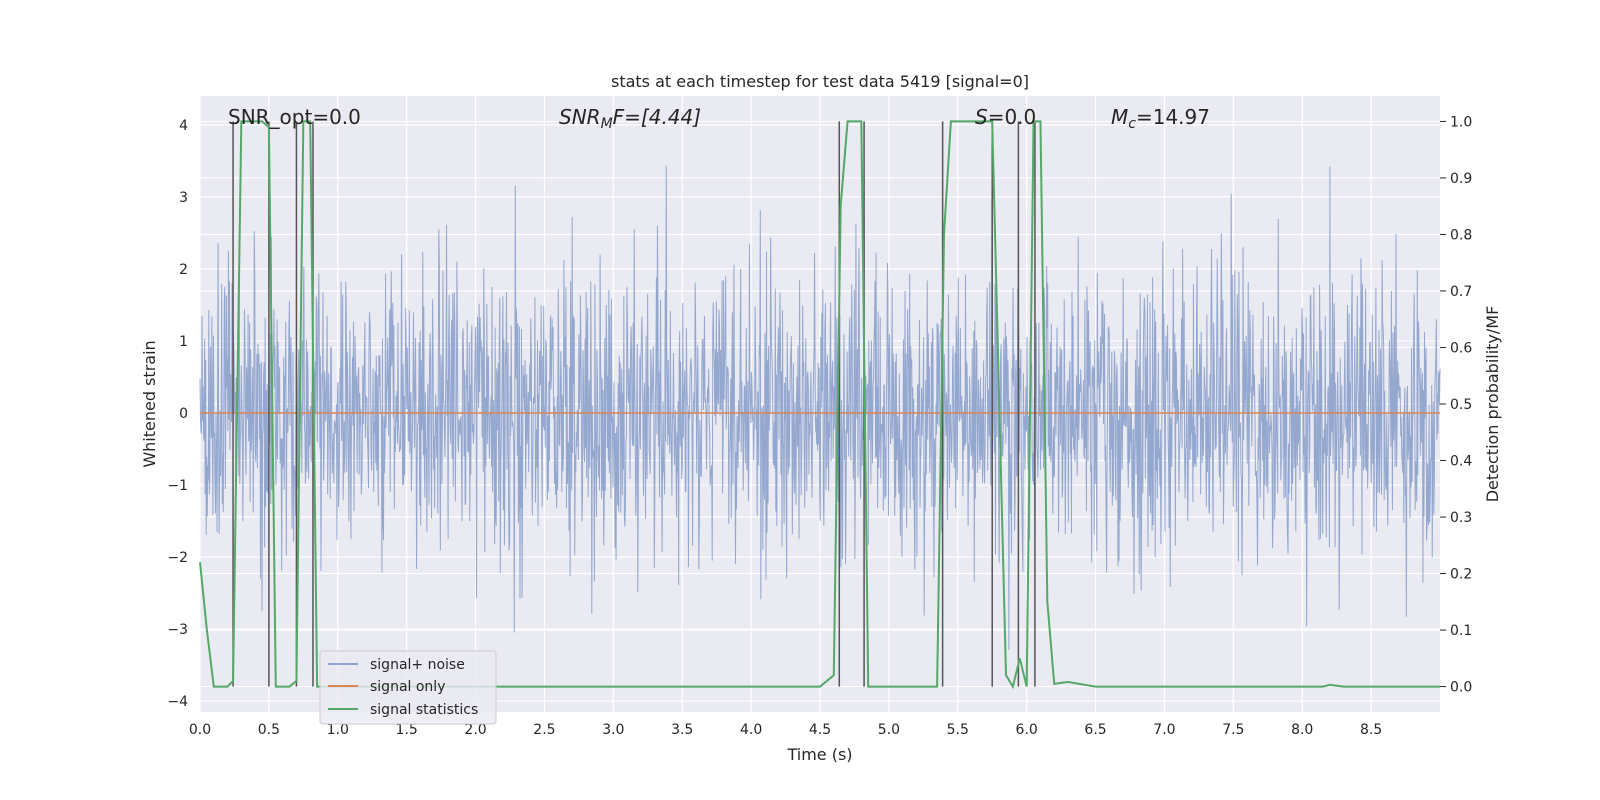  Describe the element at coordinates (1012, 117) in the screenshot. I see `s-tail: =0.0` at that location.